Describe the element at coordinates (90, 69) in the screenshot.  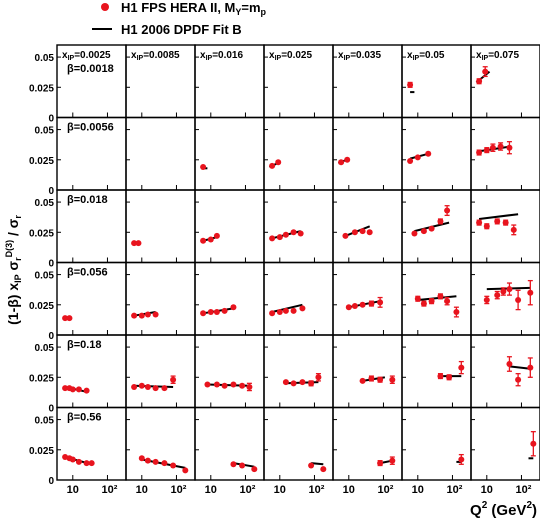
I see `row-label: β=0.0018` at that location.